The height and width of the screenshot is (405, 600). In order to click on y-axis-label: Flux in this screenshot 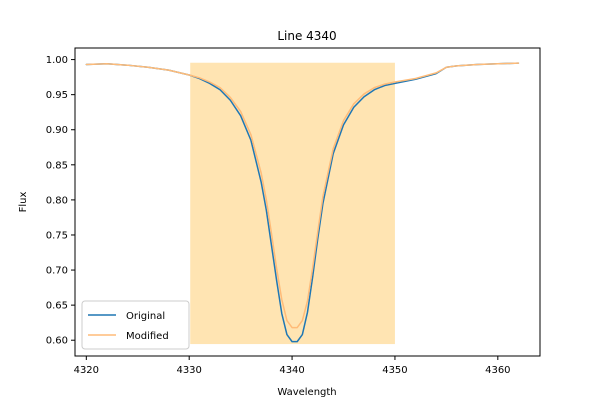, I will do `click(23, 202)`.